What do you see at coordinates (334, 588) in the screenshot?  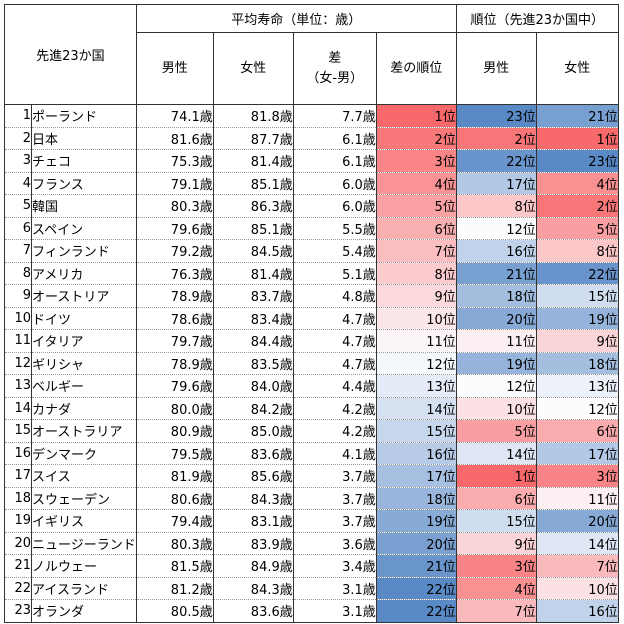 I see `difference-value: 3.1歳` at bounding box center [334, 588].